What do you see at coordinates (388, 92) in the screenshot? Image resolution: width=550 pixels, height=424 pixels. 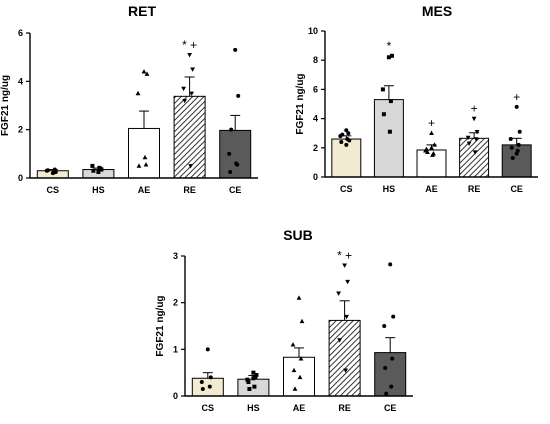 I see `error-bar-hs` at bounding box center [388, 92].